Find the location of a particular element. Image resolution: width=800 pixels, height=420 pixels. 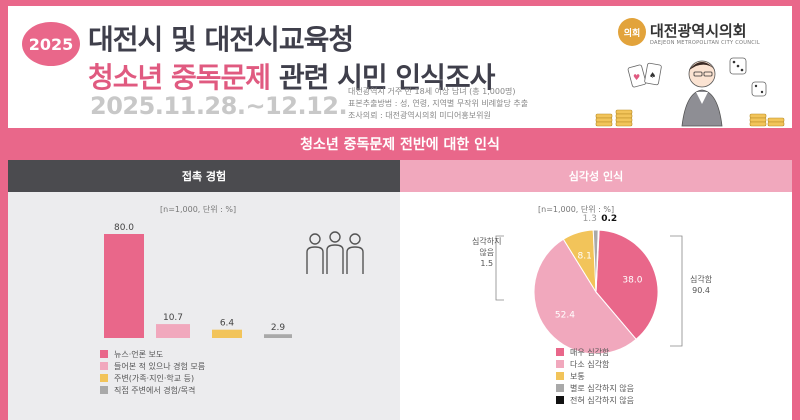

survey-info-line: 대전광역시 거주 만 18세 이상 남녀 (총 1,000명) is located at coordinates (432, 91).